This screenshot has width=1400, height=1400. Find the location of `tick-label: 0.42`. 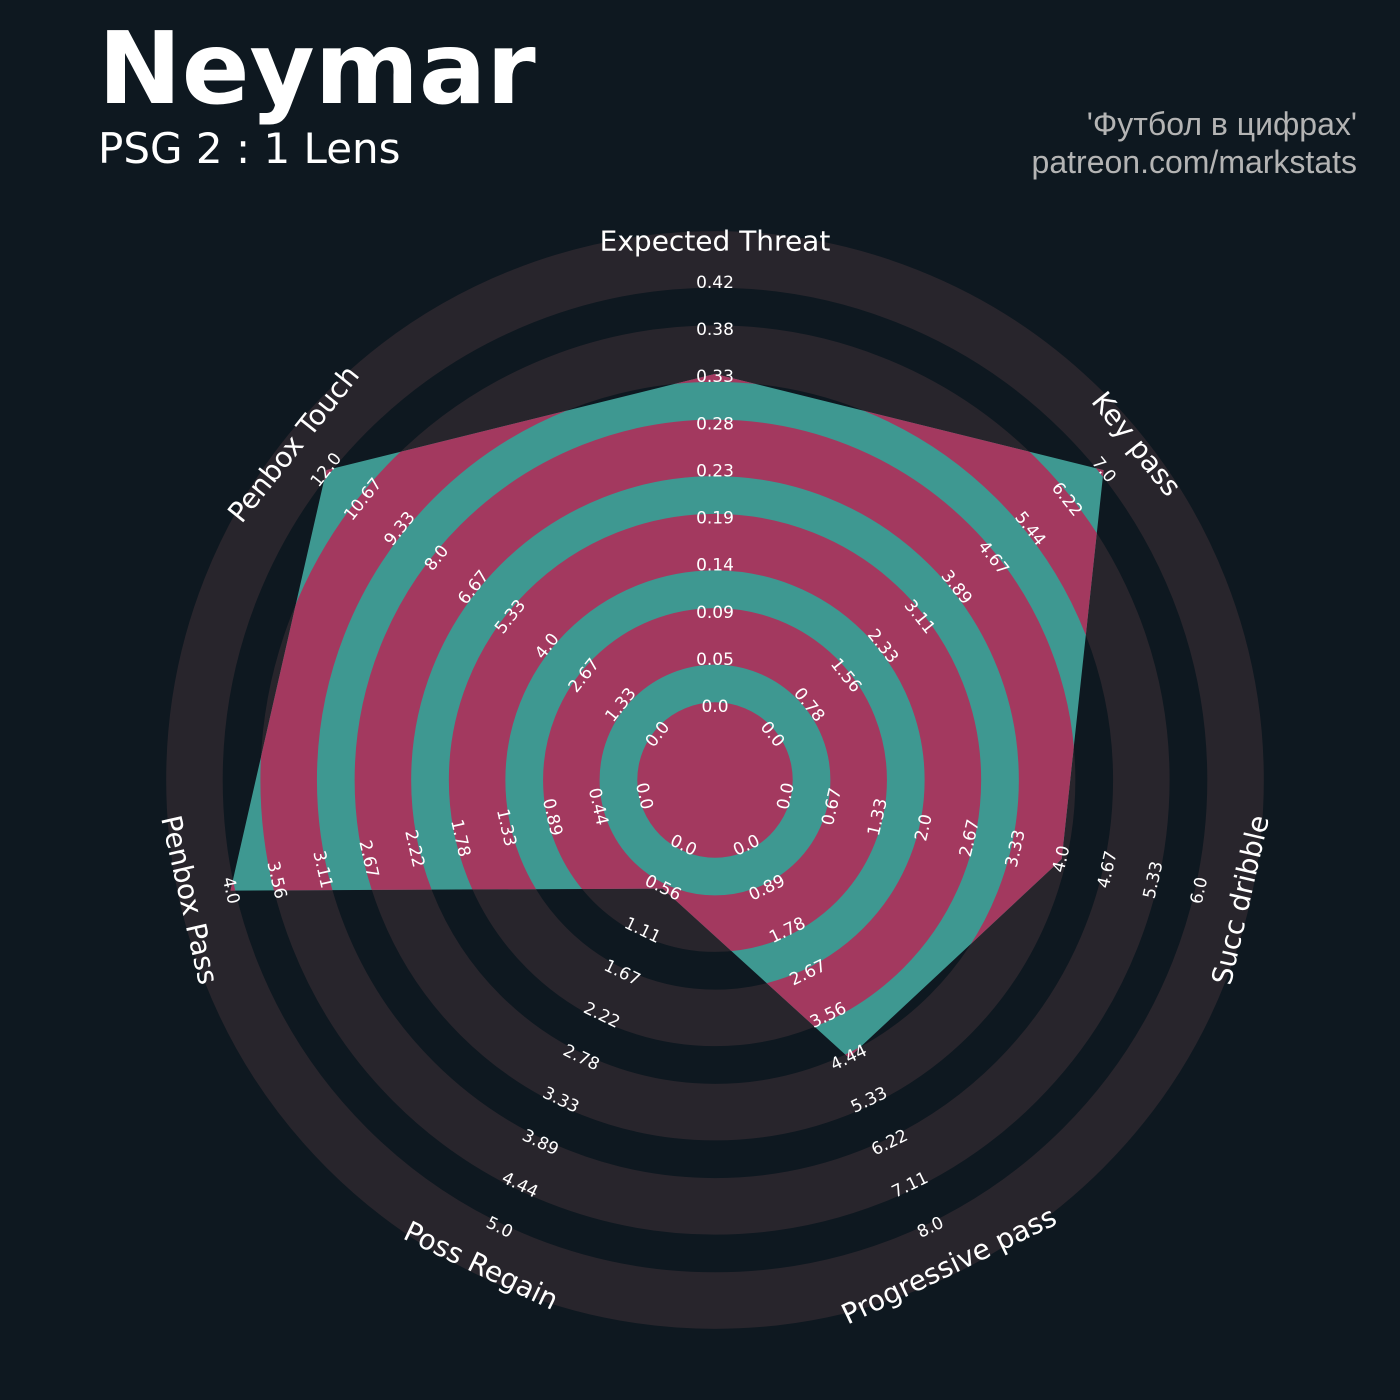

tick-label: 0.42 is located at coordinates (715, 283).